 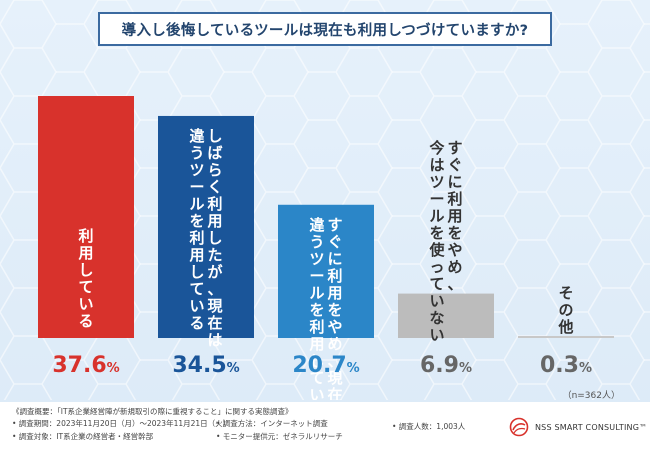 What do you see at coordinates (446, 365) in the screenshot?
I see `value-label-4: 6.9%` at bounding box center [446, 365].